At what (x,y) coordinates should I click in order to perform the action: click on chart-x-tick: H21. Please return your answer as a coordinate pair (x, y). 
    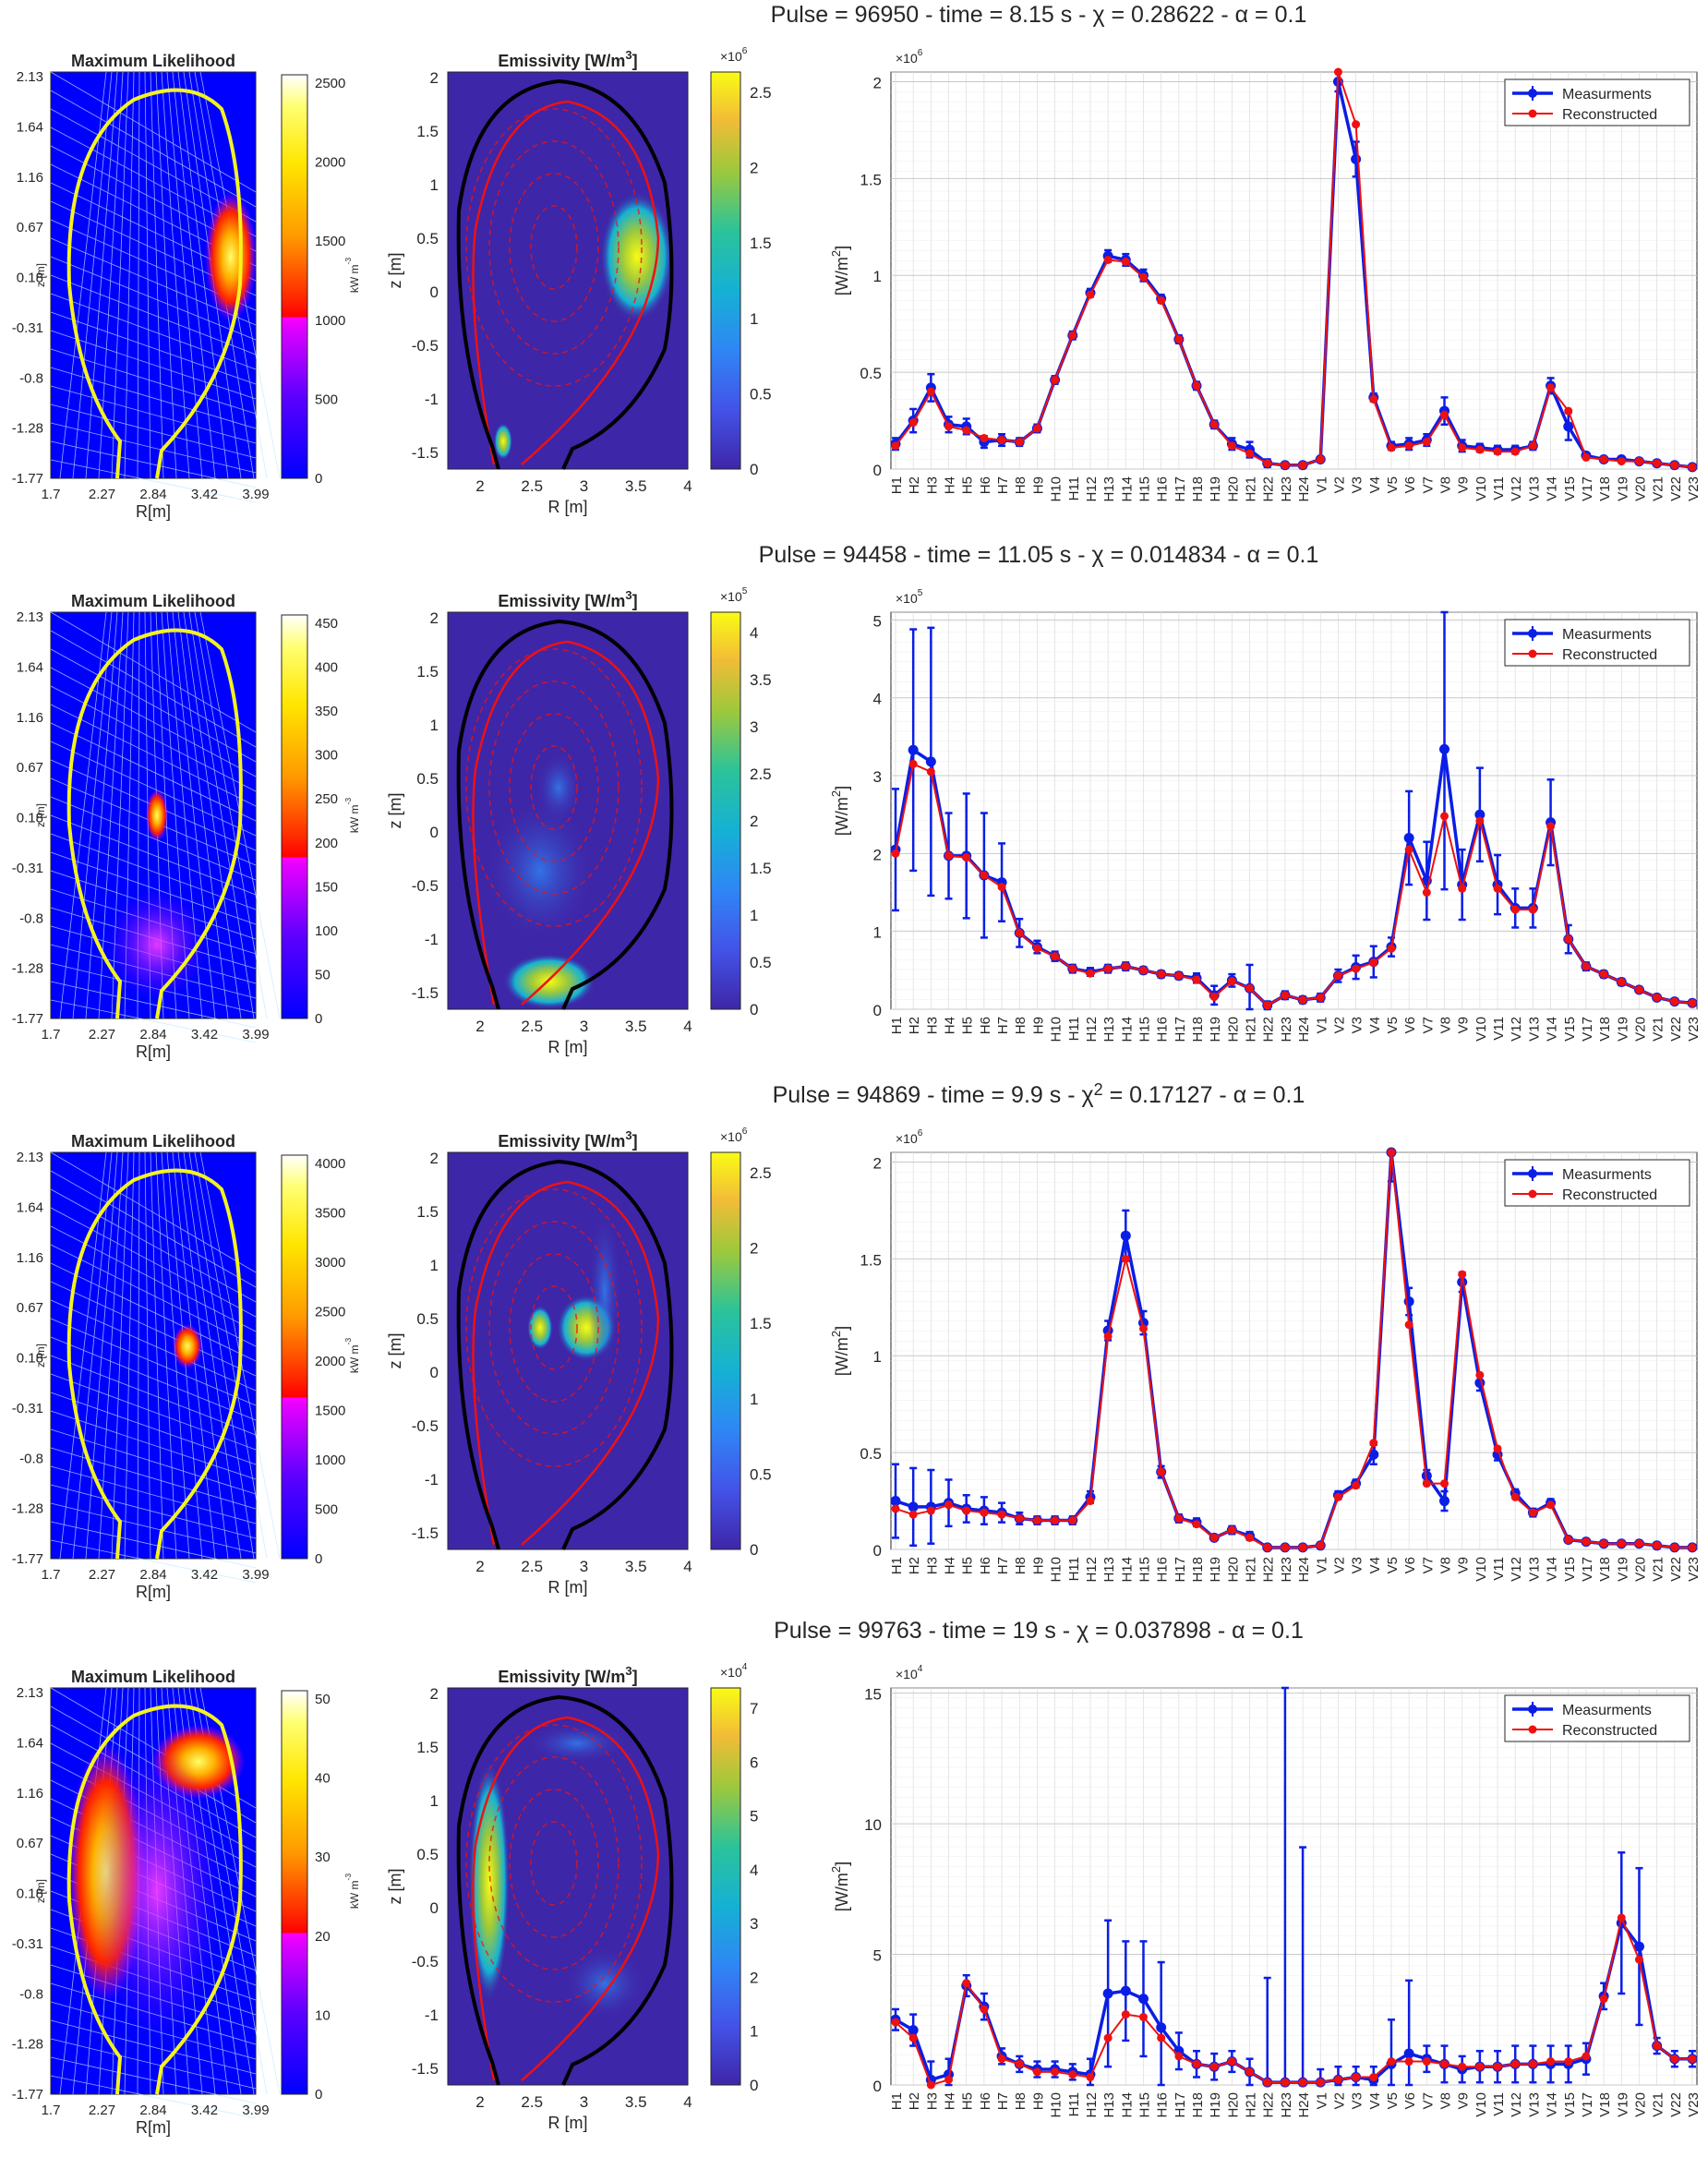
    Looking at the image, I should click on (1251, 489).